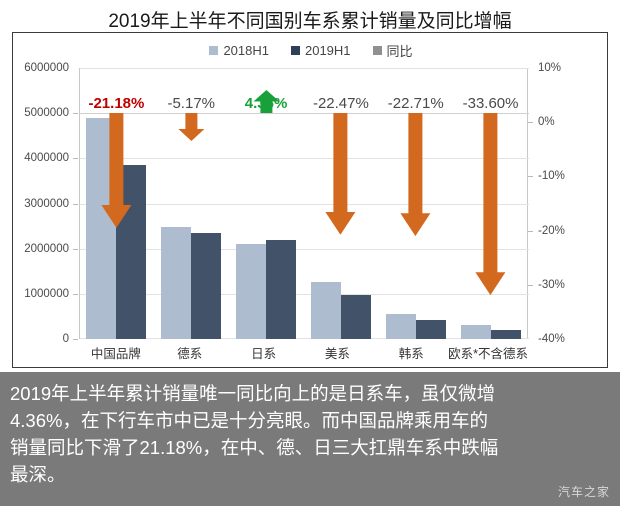  I want to click on bar-group-japanese, so click(266, 203).